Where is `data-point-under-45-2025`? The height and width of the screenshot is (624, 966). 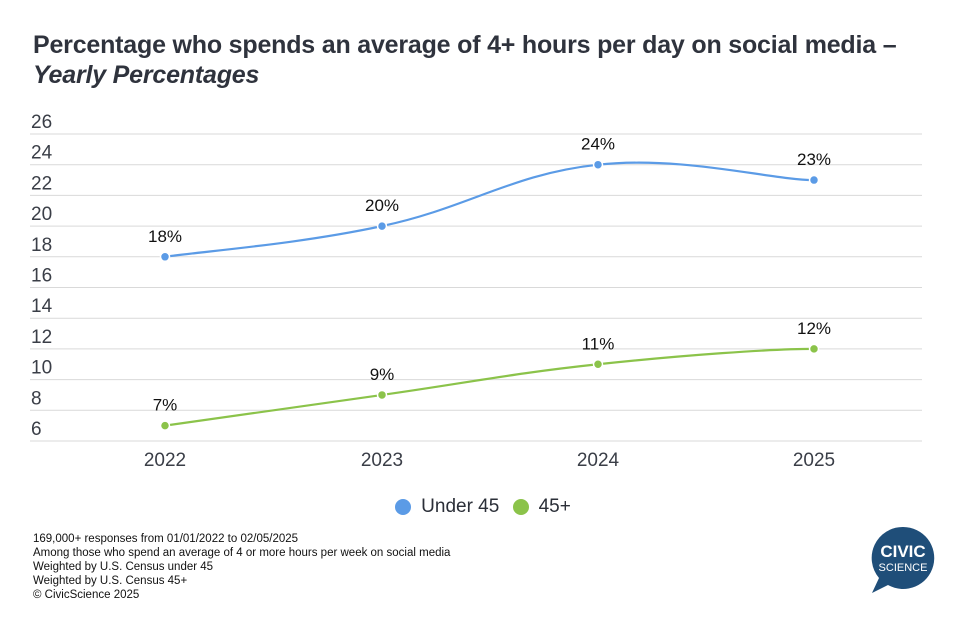
data-point-under-45-2025 is located at coordinates (814, 180).